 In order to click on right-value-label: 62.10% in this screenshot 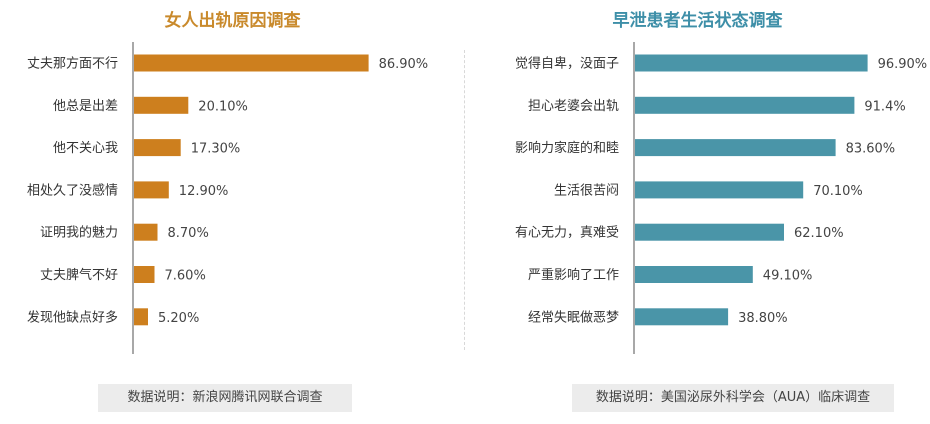, I will do `click(819, 233)`.